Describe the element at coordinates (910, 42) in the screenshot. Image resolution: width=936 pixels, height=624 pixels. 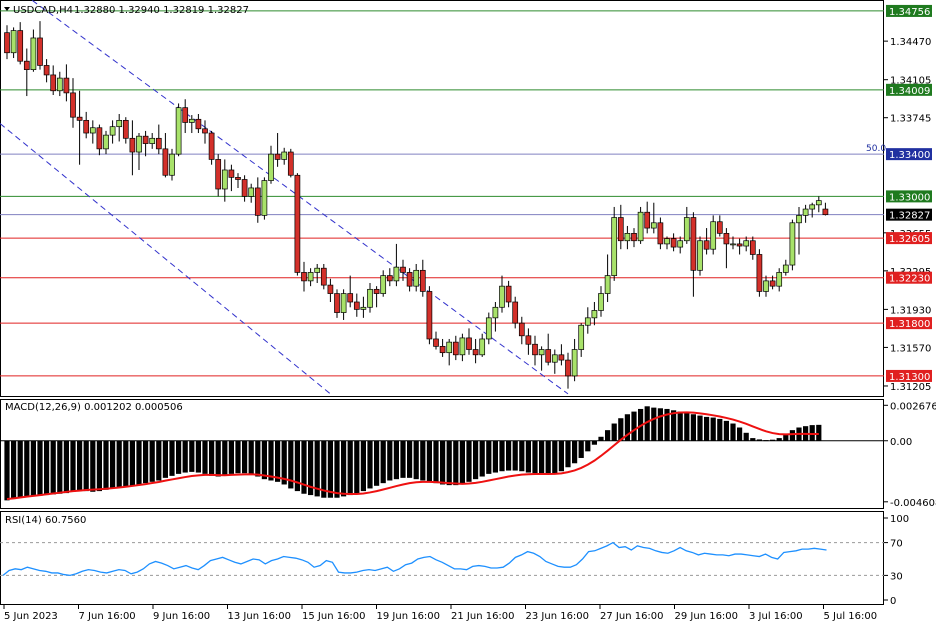
I see `price-tick-label: 1.34470` at that location.